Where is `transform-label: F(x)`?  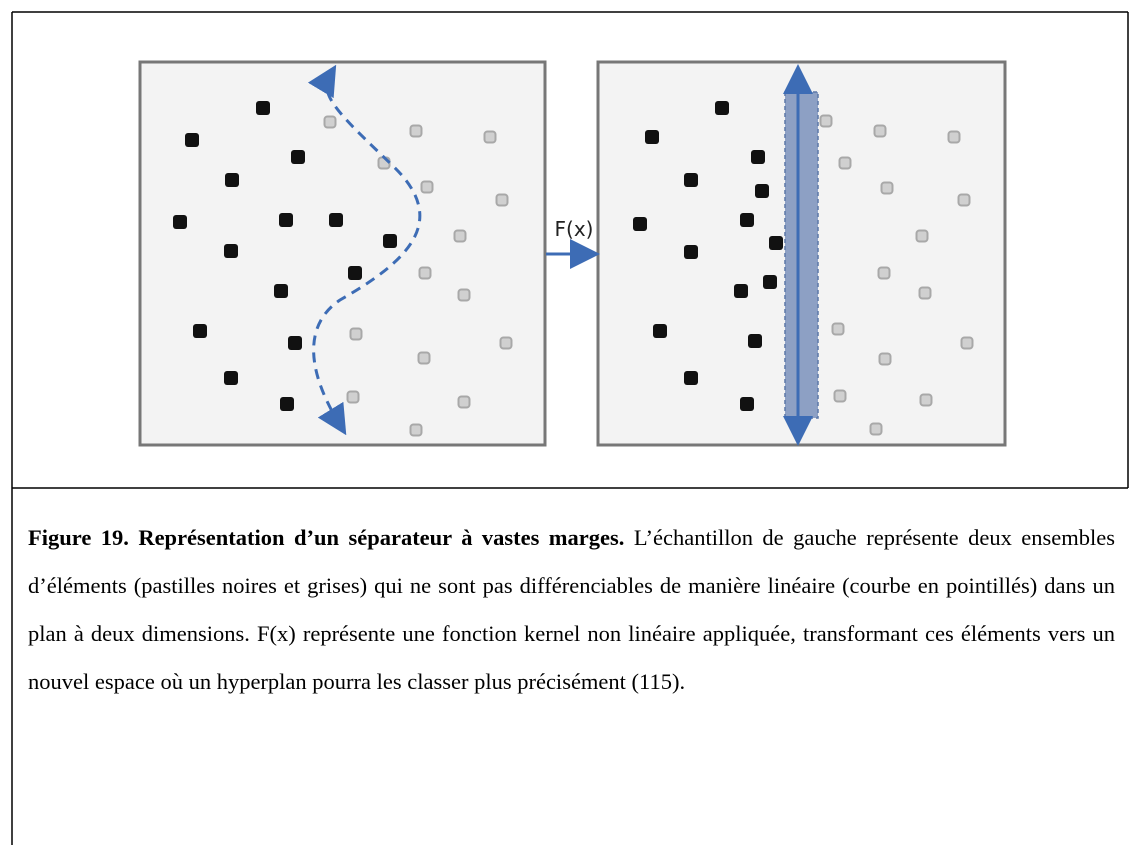
transform-label: F(x) is located at coordinates (574, 229).